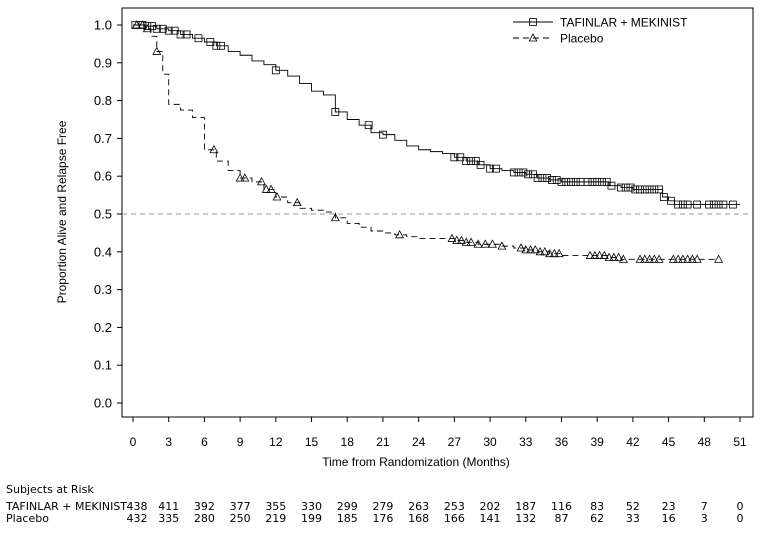 This screenshot has width=773, height=539. Describe the element at coordinates (633, 442) in the screenshot. I see `x-tick-label: 42` at that location.